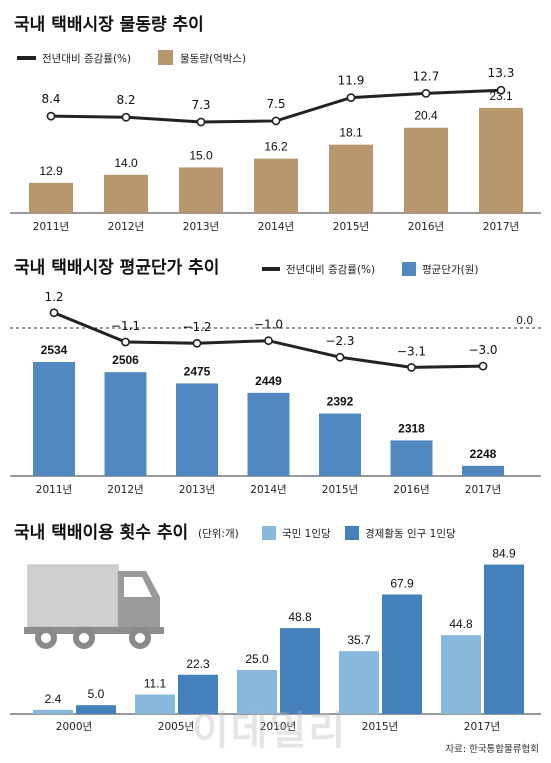  What do you see at coordinates (300, 617) in the screenshot?
I see `bar-econ-label: 48.8` at bounding box center [300, 617].